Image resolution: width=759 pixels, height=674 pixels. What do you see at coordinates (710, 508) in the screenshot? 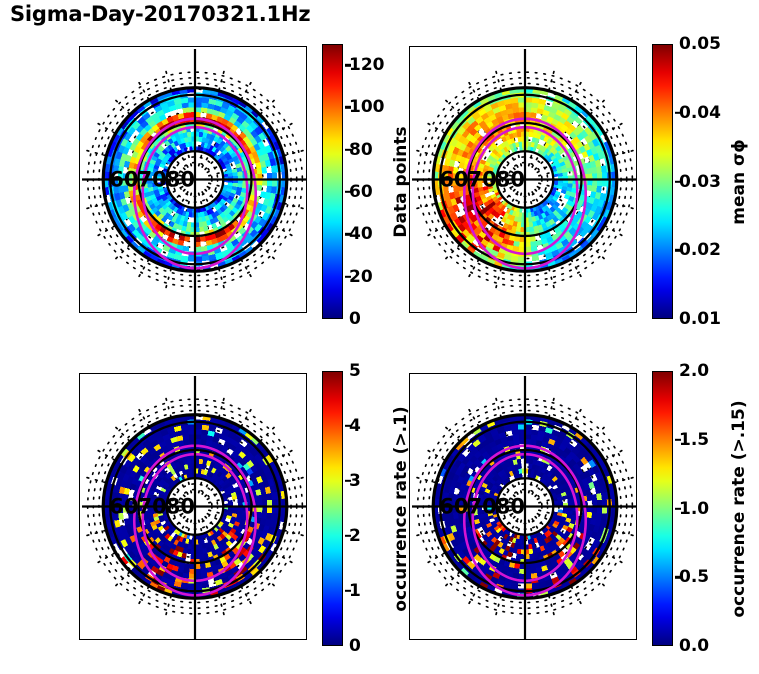
I see `colorbar-ticks-occurrence-rate-gt-p15: 0.0 0.5 1.0 1.5 2.0` at bounding box center [710, 508].